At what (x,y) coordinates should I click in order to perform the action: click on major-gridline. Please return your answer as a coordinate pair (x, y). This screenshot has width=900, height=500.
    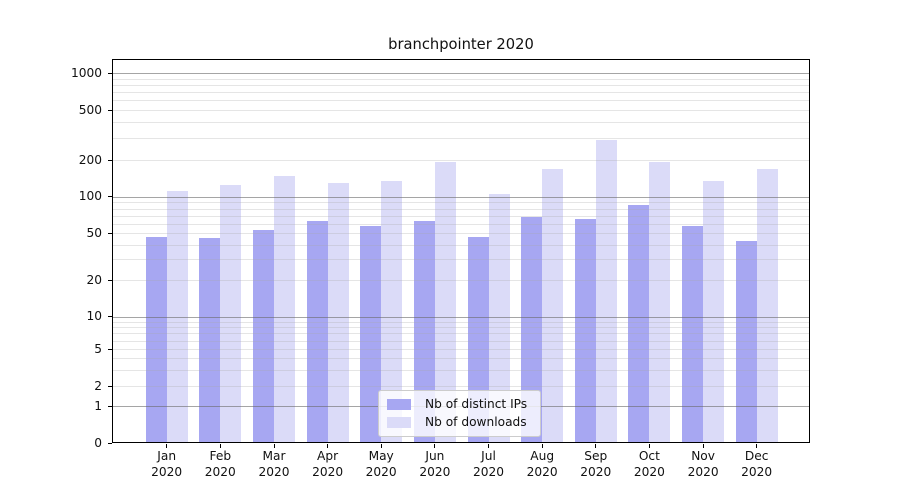
    Looking at the image, I should click on (461, 74).